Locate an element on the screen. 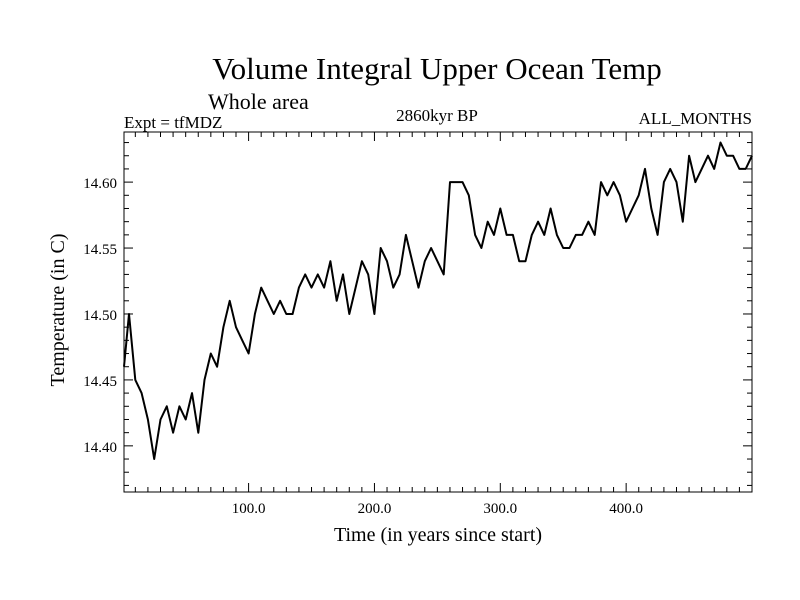 This screenshot has height=600, width=800. period-label: 2860kyr BP is located at coordinates (437, 115).